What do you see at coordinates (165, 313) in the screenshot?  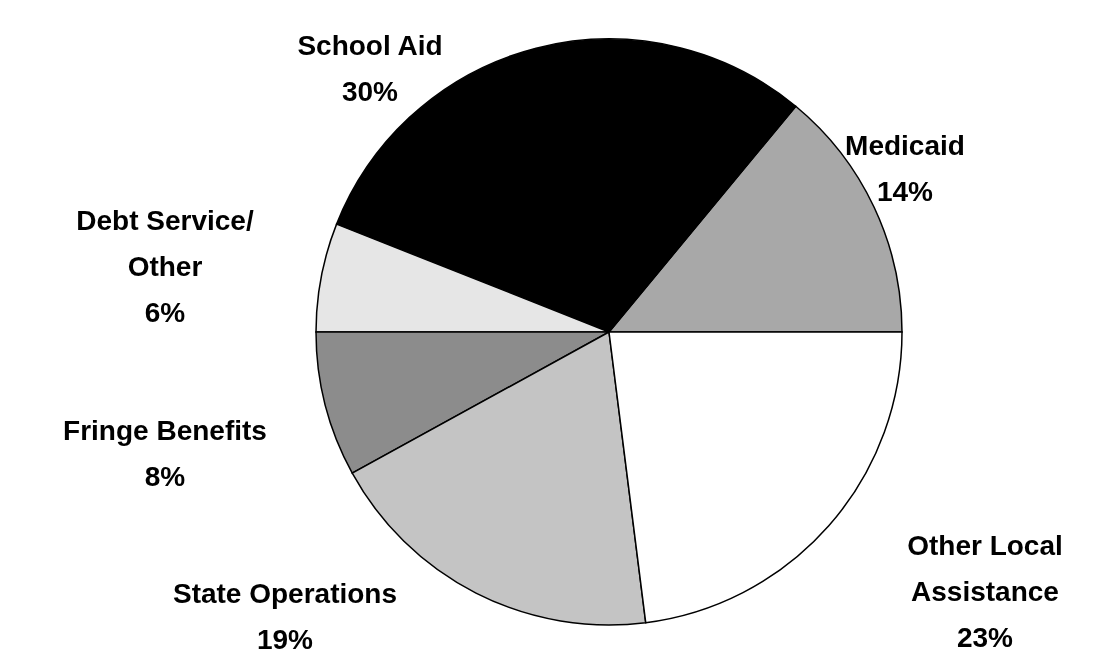 I see `data-label: 6%` at bounding box center [165, 313].